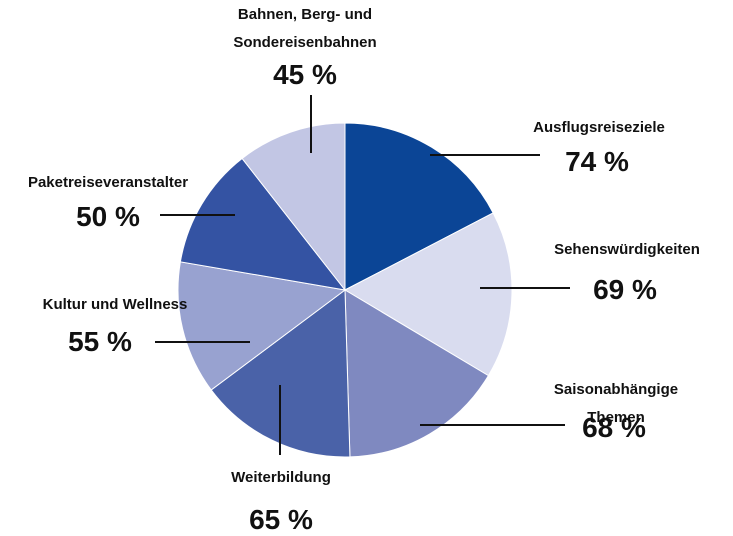 This screenshot has height=536, width=733. I want to click on slice-label: Paketreiseveranstalter, so click(108, 182).